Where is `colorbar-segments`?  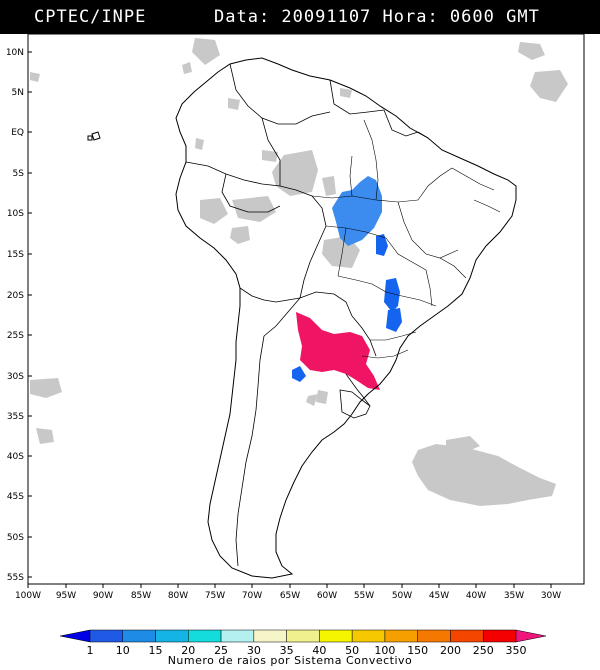
colorbar-segments is located at coordinates (303, 636).